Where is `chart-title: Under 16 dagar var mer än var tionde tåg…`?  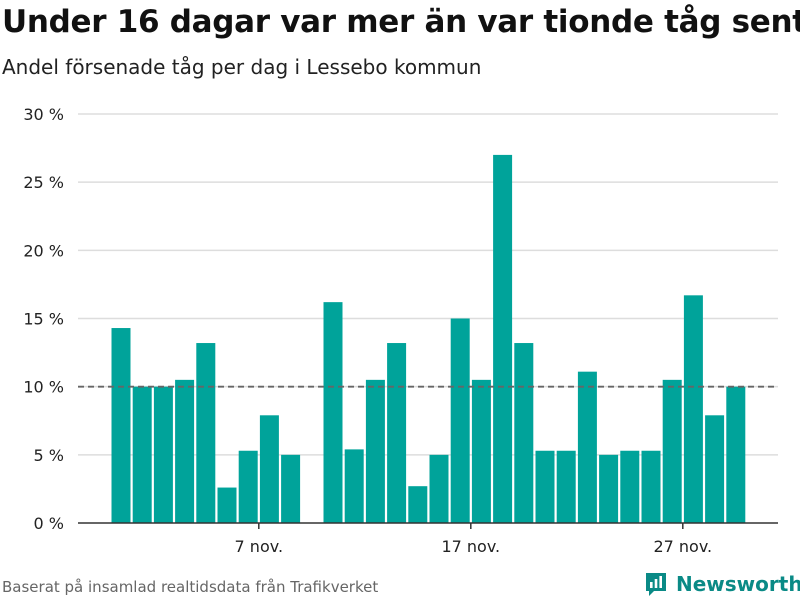
chart-title: Under 16 dagar var mer än var tionde tåg… is located at coordinates (401, 22).